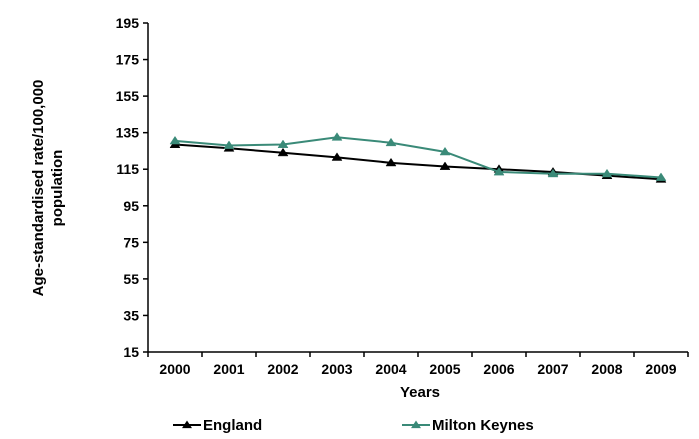 The image size is (699, 439). I want to click on y-axis-title: Age-standardised rate/100,000 population, so click(48, 188).